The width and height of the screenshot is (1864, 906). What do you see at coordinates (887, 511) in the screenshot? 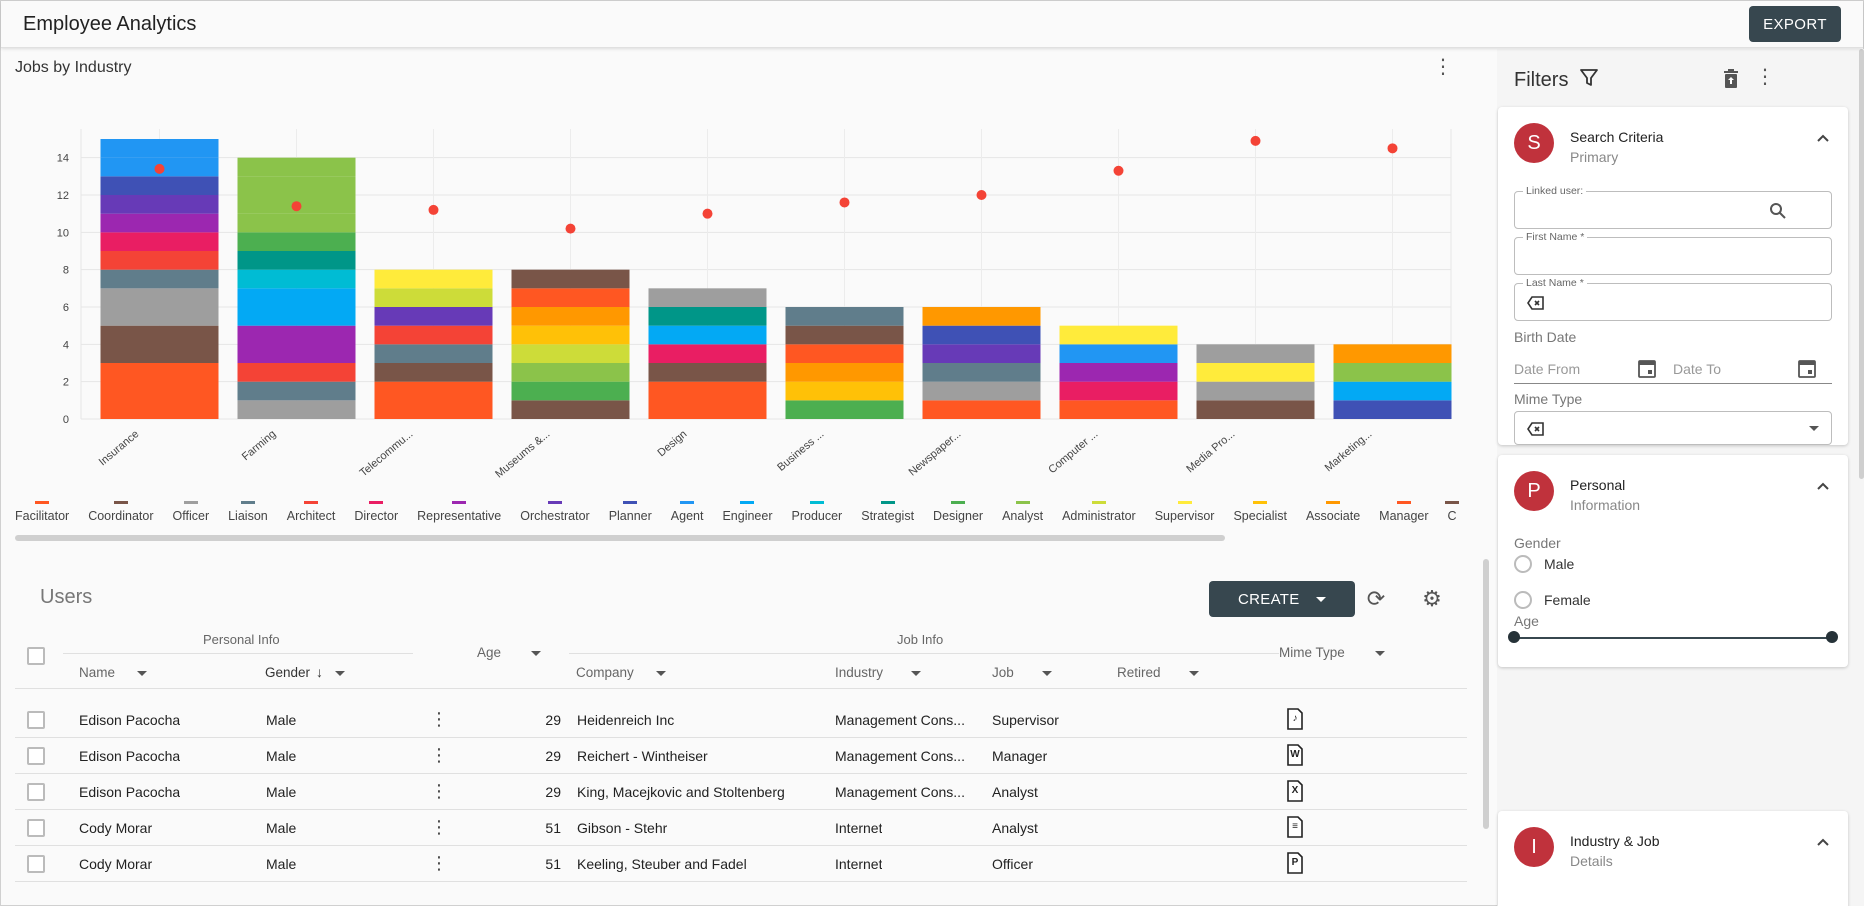
I see `legend-item: Strategist` at bounding box center [887, 511].